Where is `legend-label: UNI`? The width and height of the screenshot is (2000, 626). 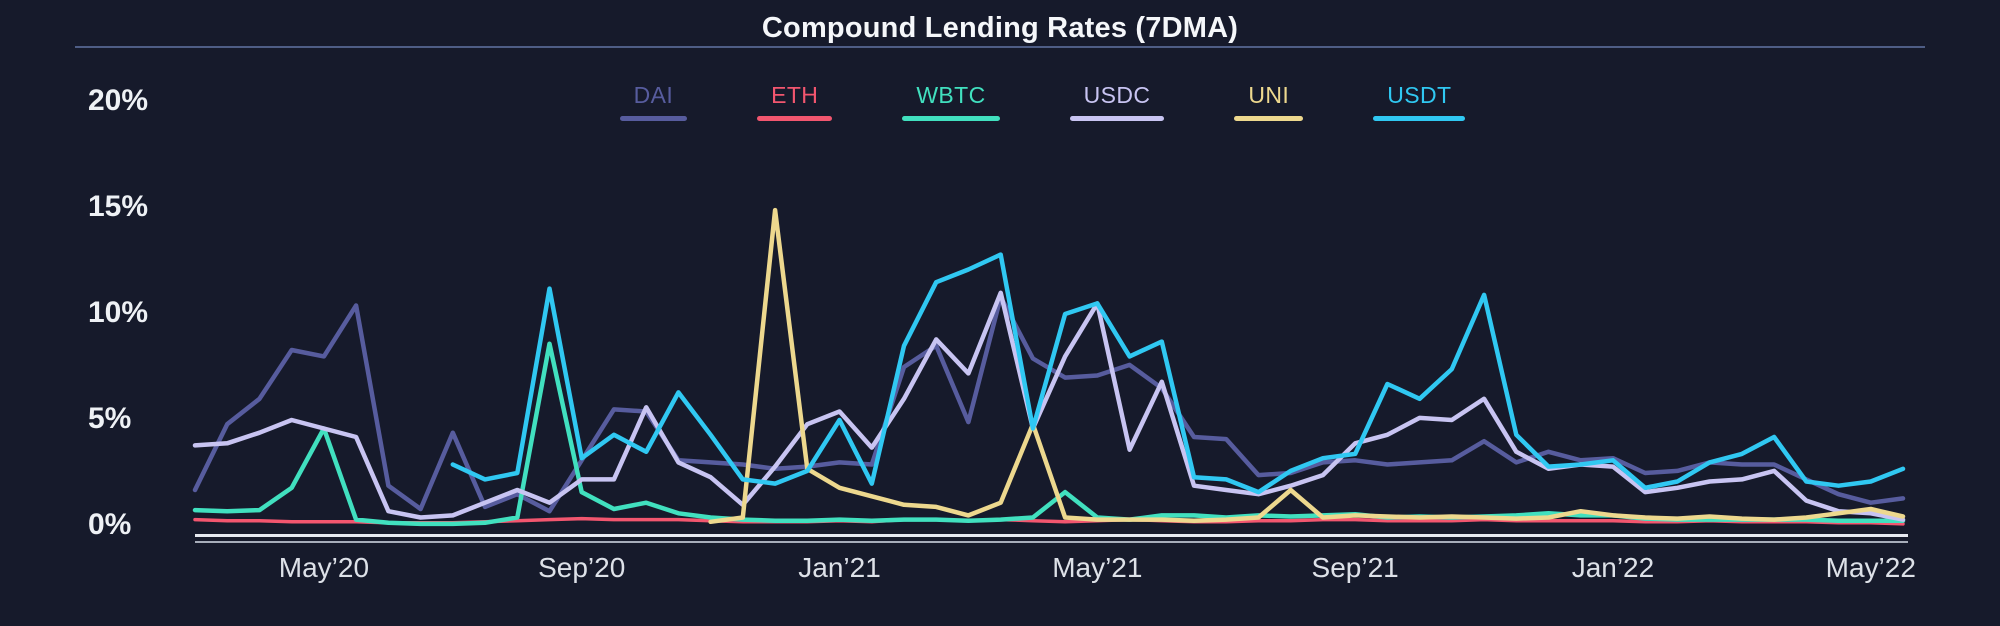 legend-label: UNI is located at coordinates (1269, 95).